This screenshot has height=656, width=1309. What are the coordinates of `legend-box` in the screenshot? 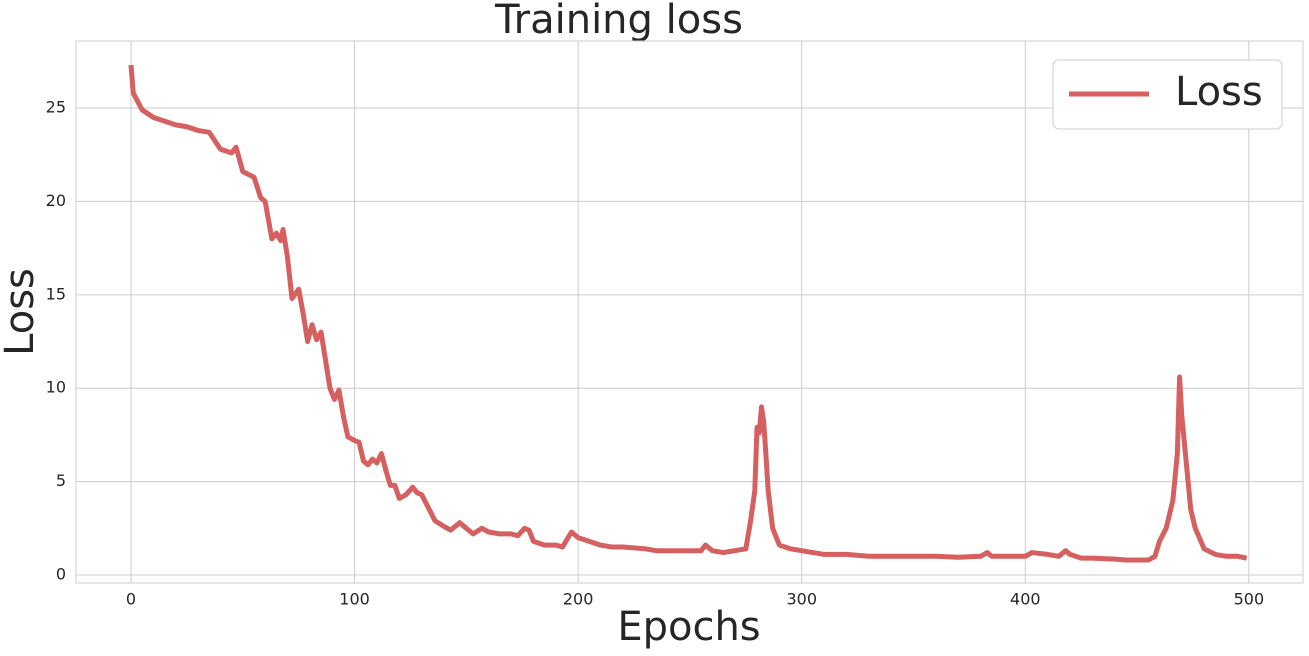 It's located at (1167, 94).